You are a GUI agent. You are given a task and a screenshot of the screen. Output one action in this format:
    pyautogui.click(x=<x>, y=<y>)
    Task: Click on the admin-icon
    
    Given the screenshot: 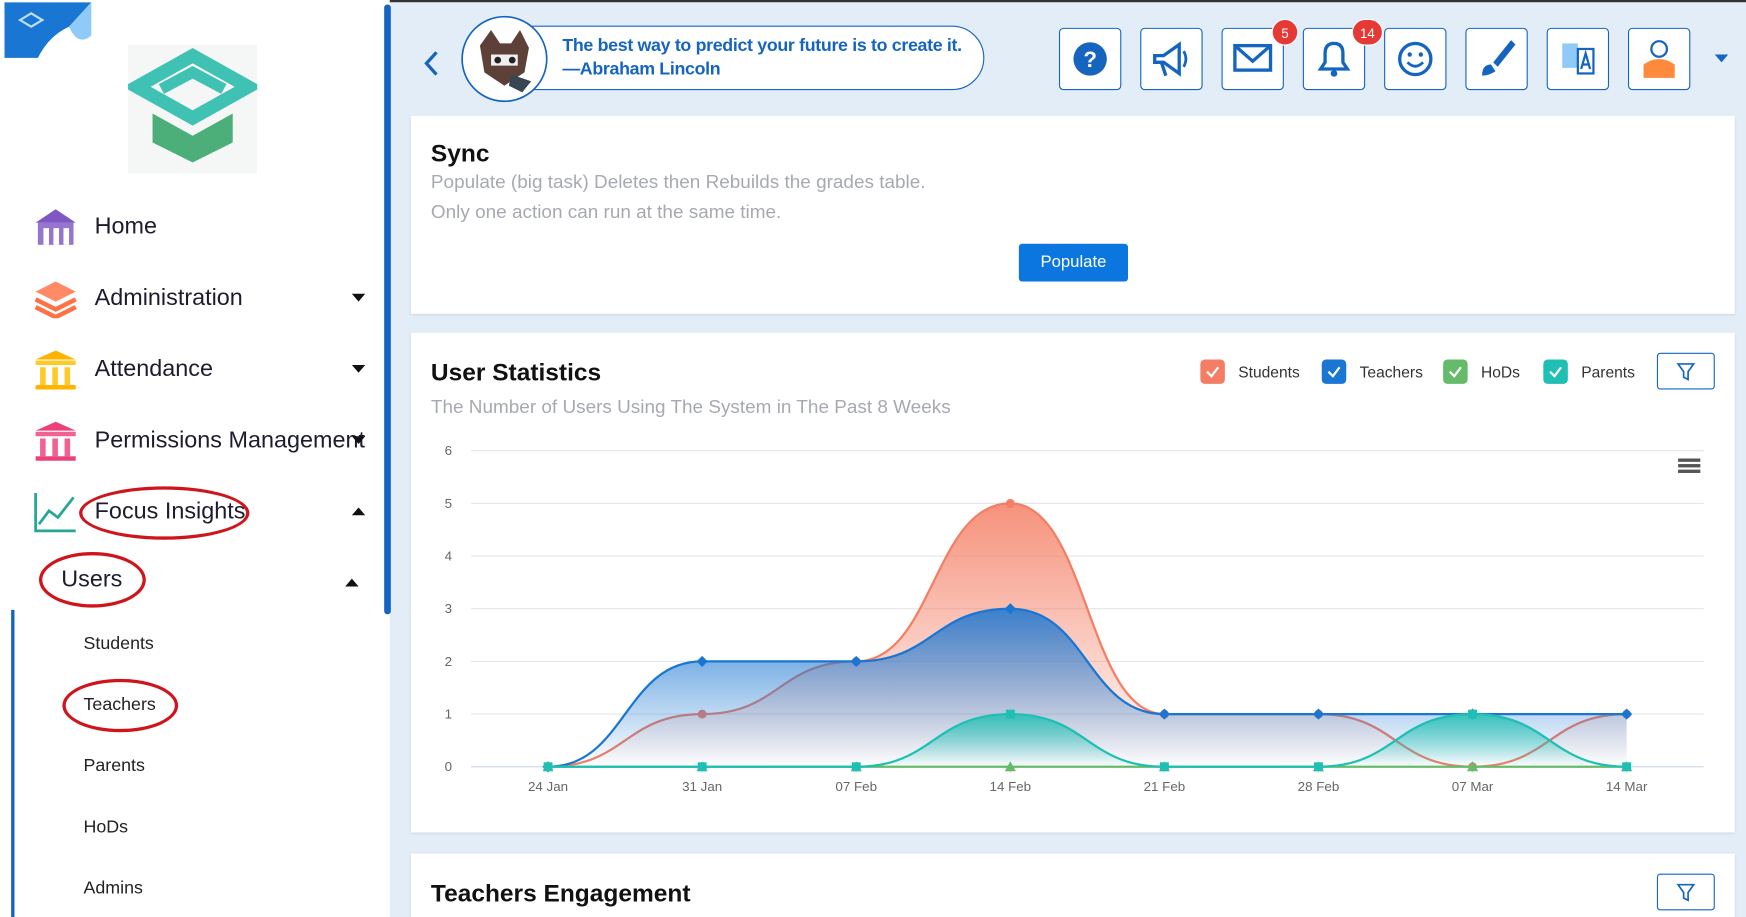 What is the action you would take?
    pyautogui.click(x=55, y=300)
    